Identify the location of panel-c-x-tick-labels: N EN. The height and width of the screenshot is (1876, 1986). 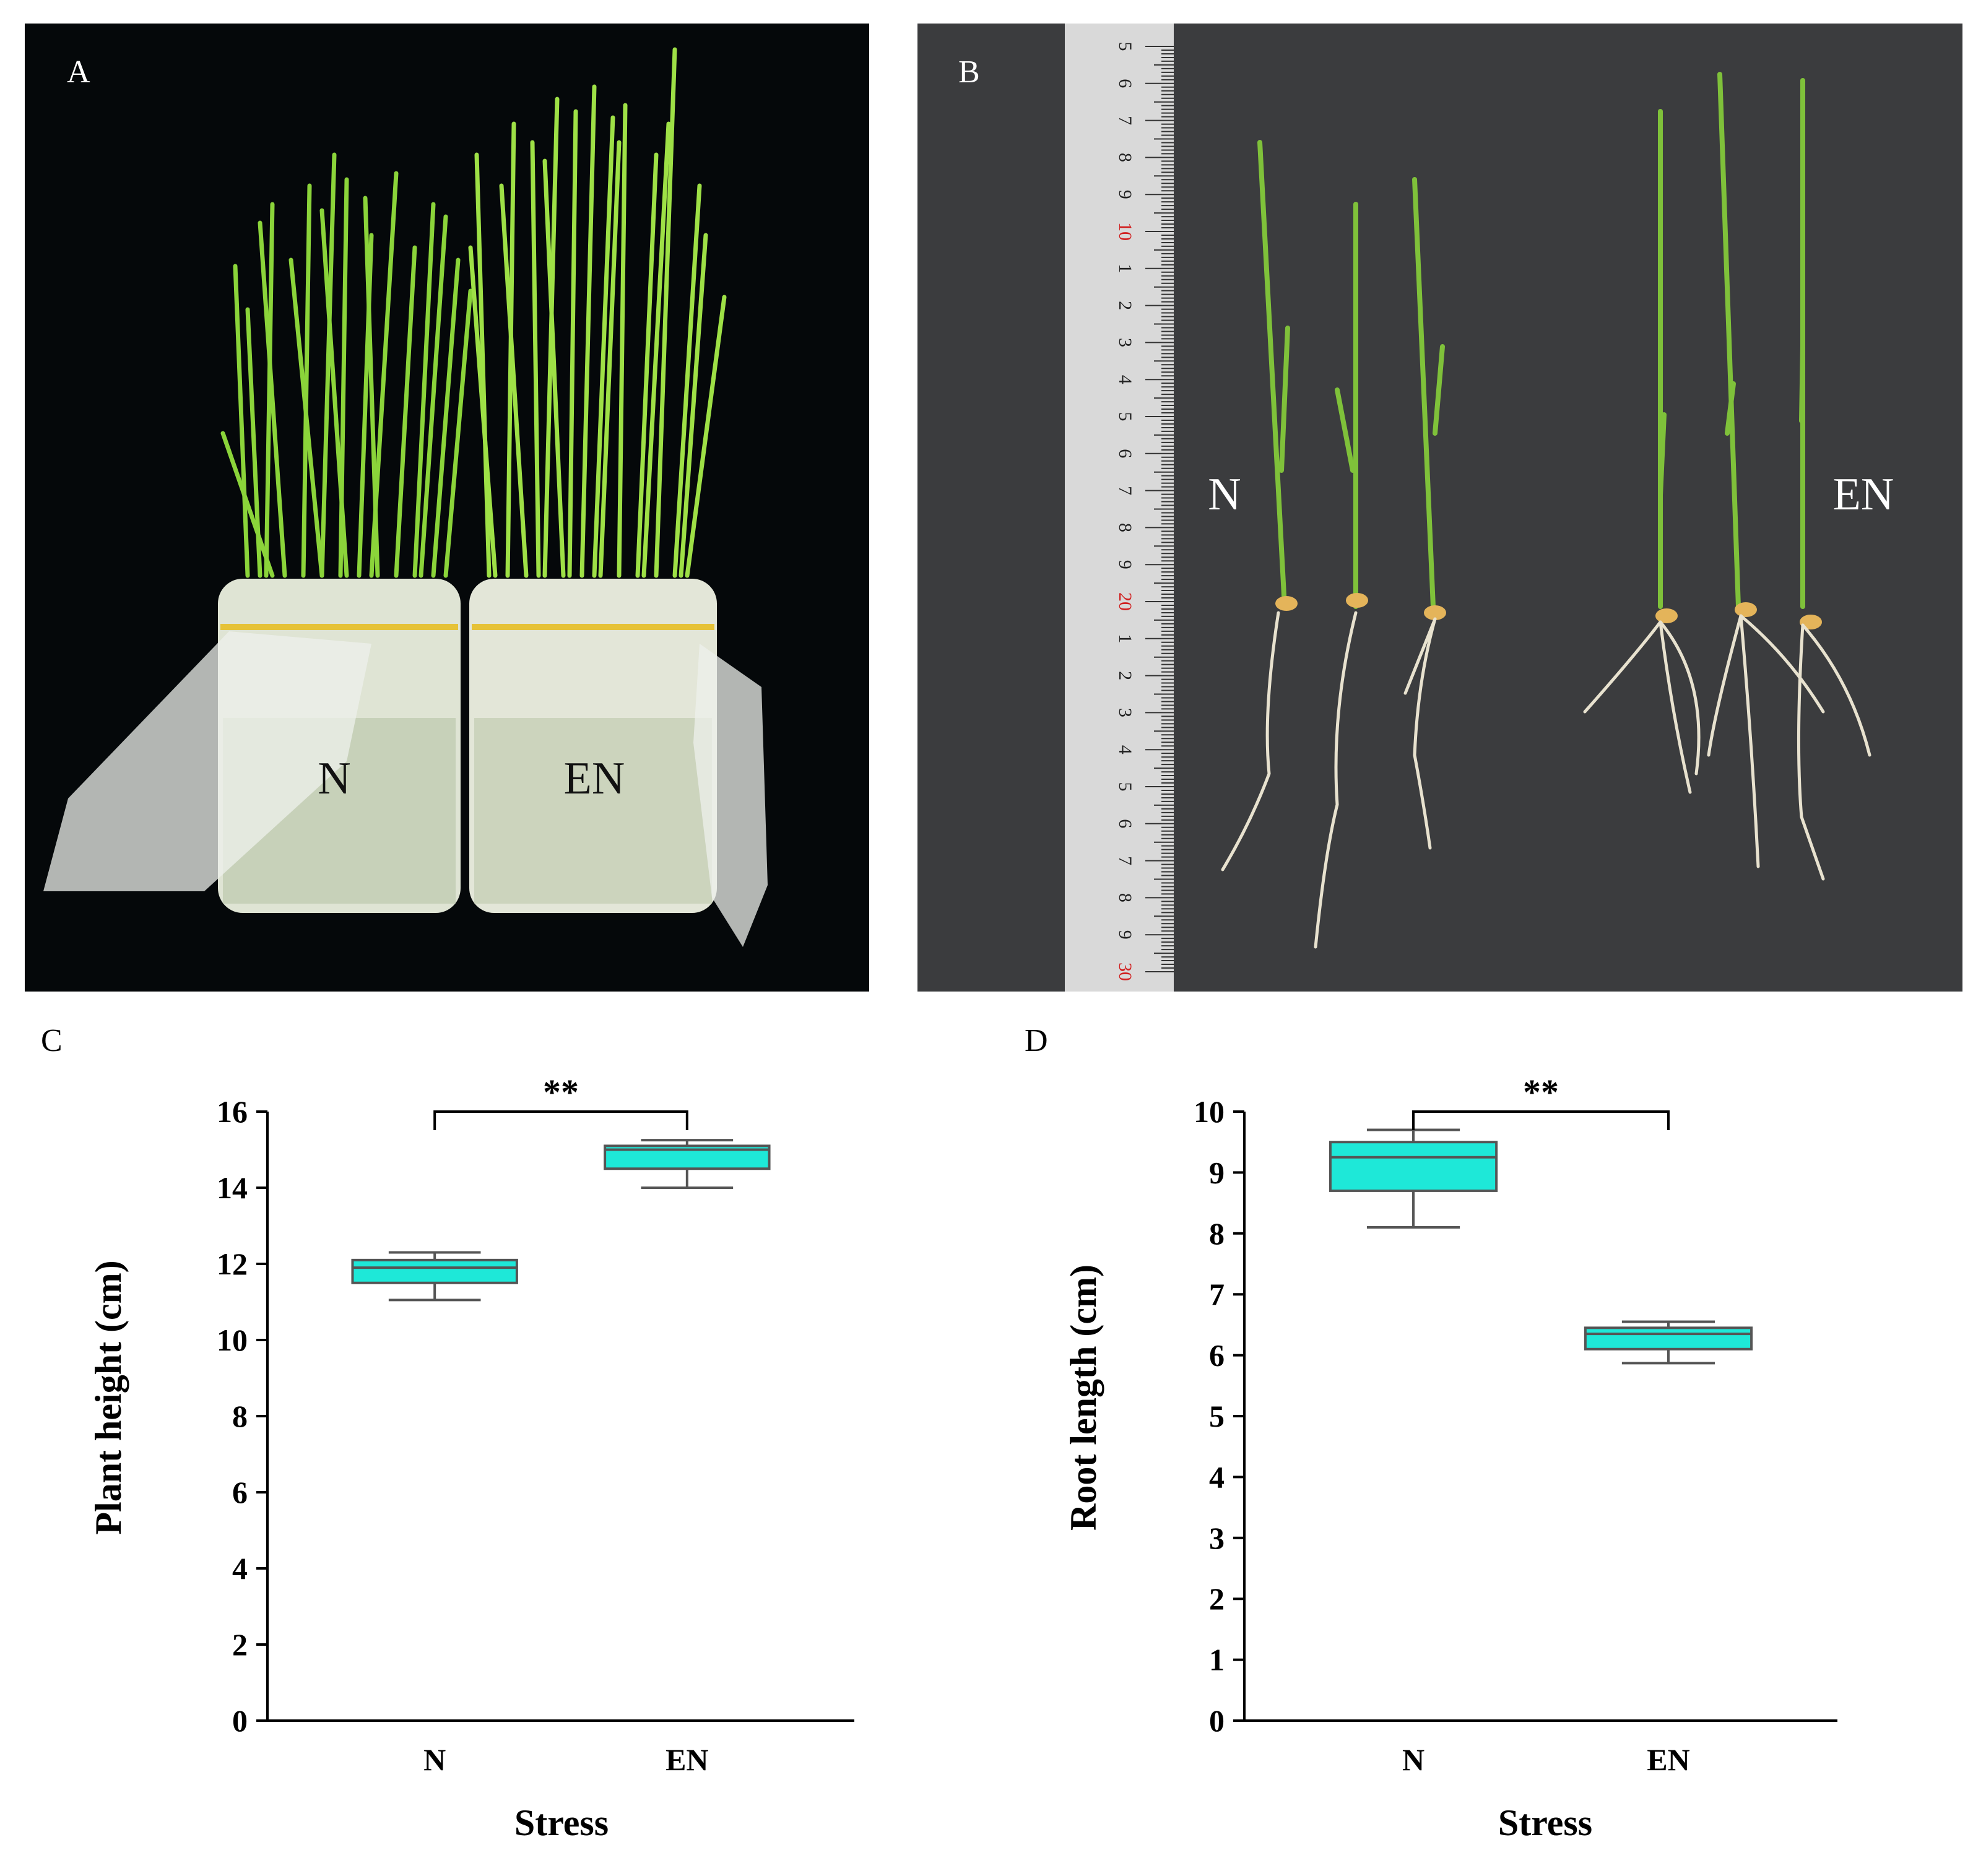
(565, 1760).